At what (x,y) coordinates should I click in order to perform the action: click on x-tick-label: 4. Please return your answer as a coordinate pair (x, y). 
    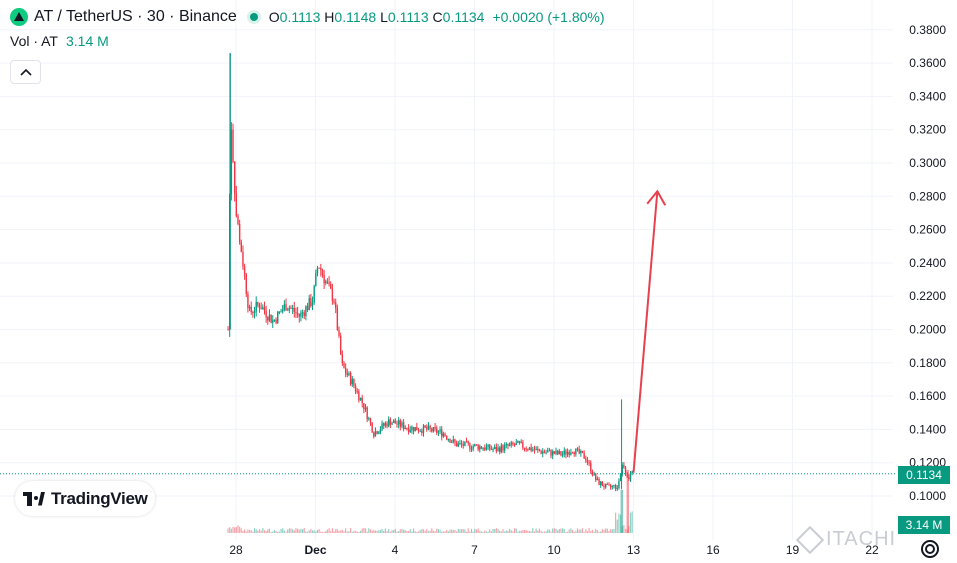
    Looking at the image, I should click on (395, 550).